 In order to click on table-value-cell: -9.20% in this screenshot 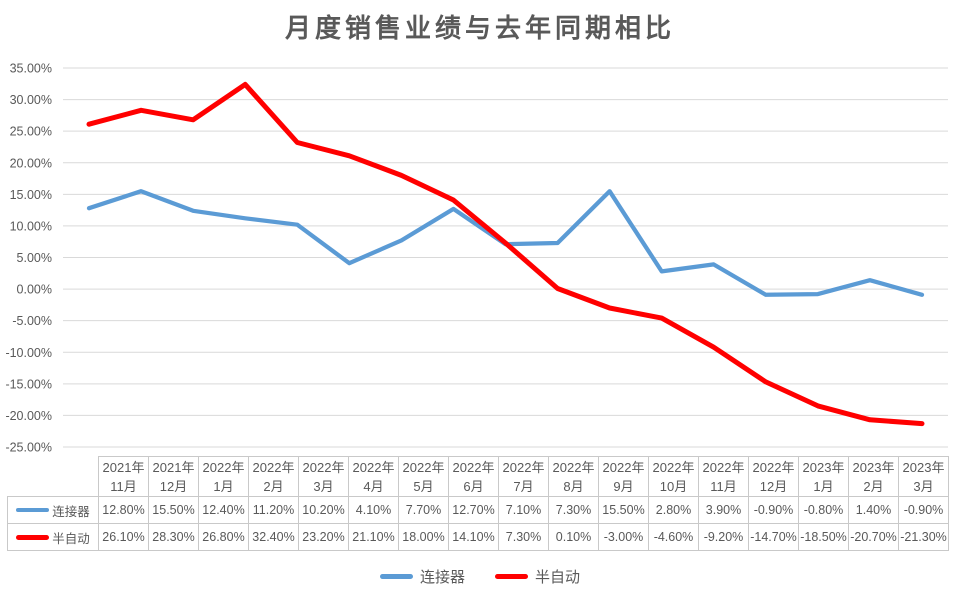, I will do `click(723, 537)`.